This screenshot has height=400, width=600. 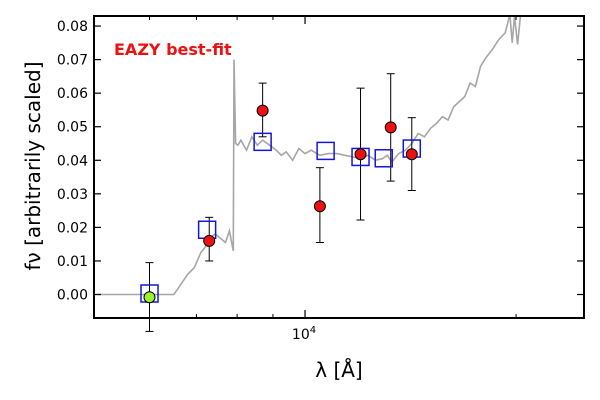 What do you see at coordinates (72, 296) in the screenshot?
I see `y-tick-label-0: 0.00` at bounding box center [72, 296].